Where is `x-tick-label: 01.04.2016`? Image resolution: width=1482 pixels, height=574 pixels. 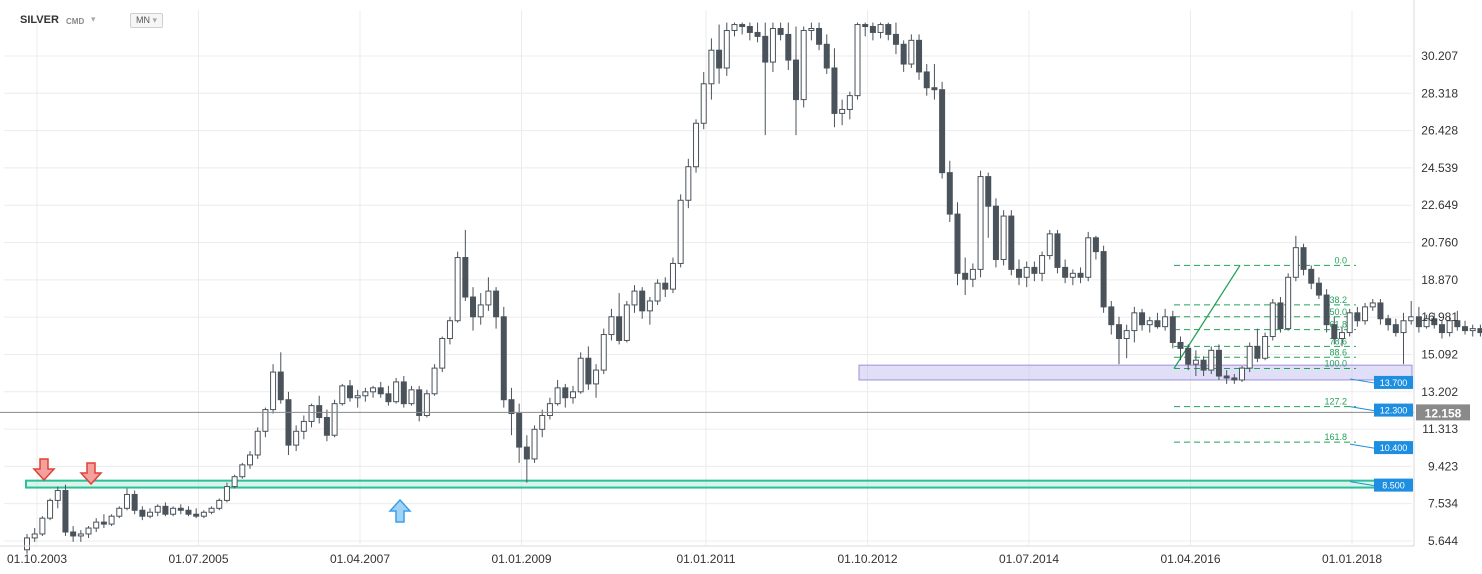 x-tick-label: 01.04.2016 is located at coordinates (1190, 559).